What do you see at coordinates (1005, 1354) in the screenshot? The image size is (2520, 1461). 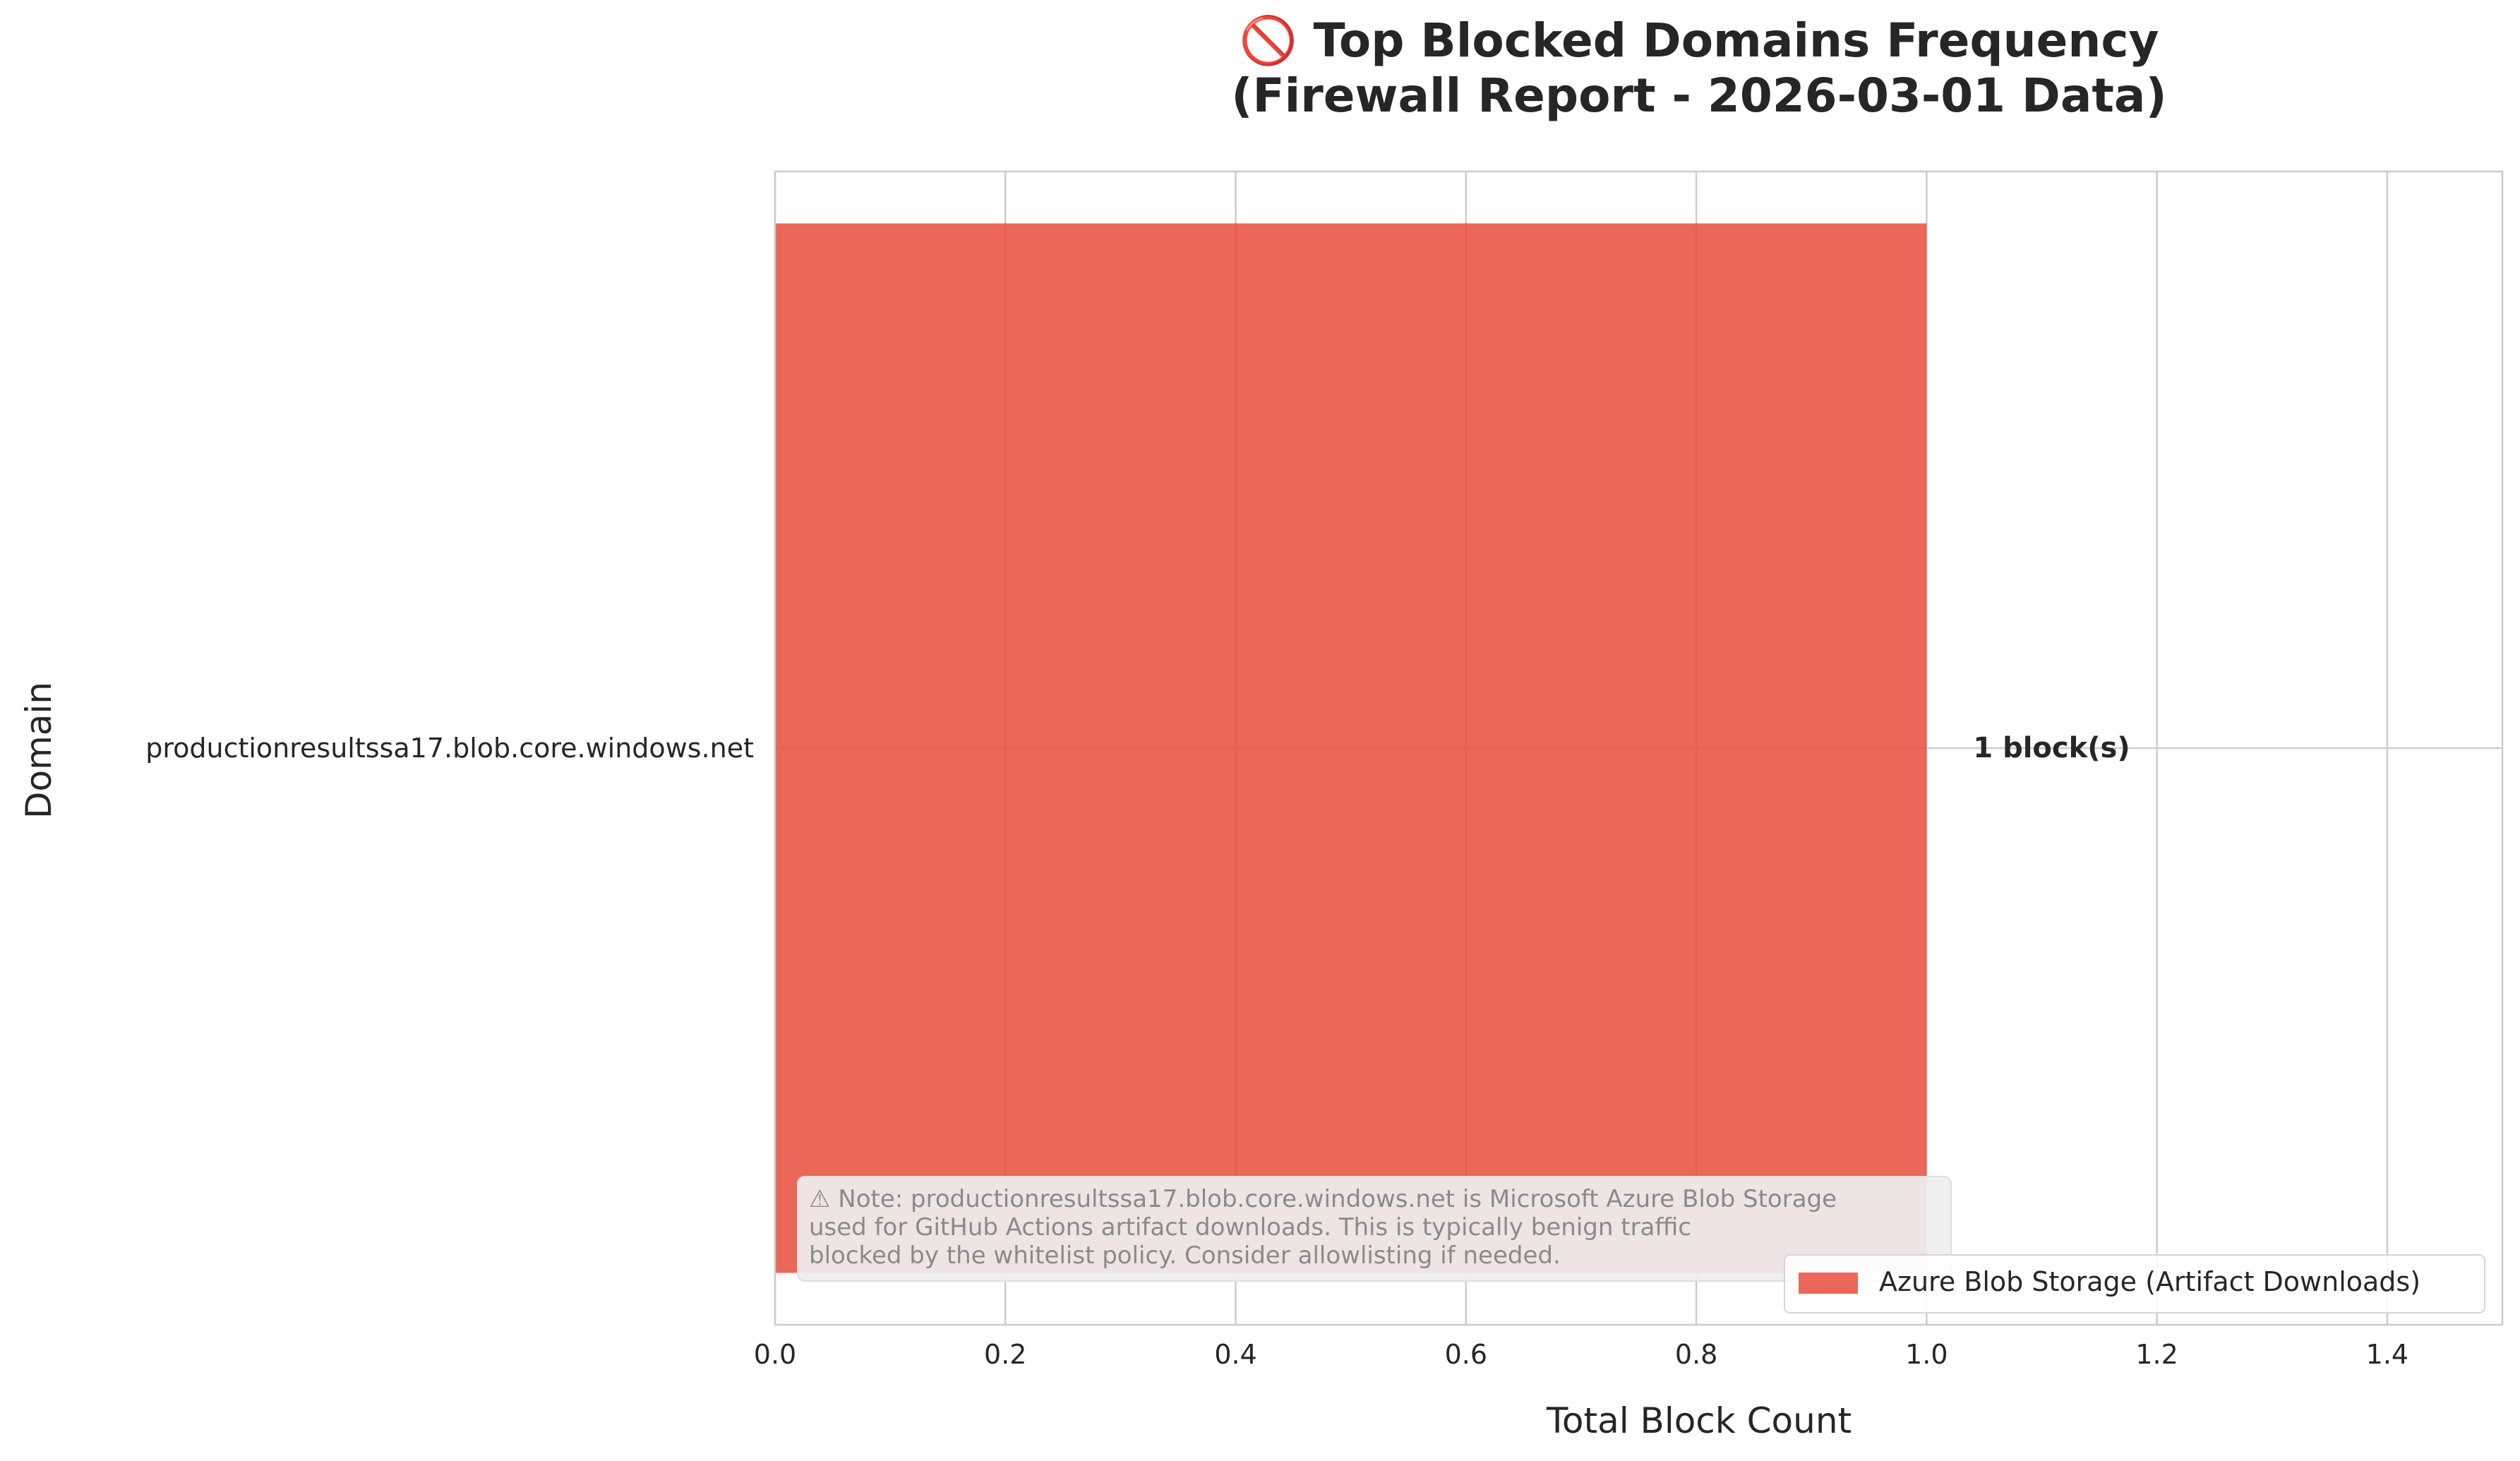 I see `x-tick-label: 0.2` at bounding box center [1005, 1354].